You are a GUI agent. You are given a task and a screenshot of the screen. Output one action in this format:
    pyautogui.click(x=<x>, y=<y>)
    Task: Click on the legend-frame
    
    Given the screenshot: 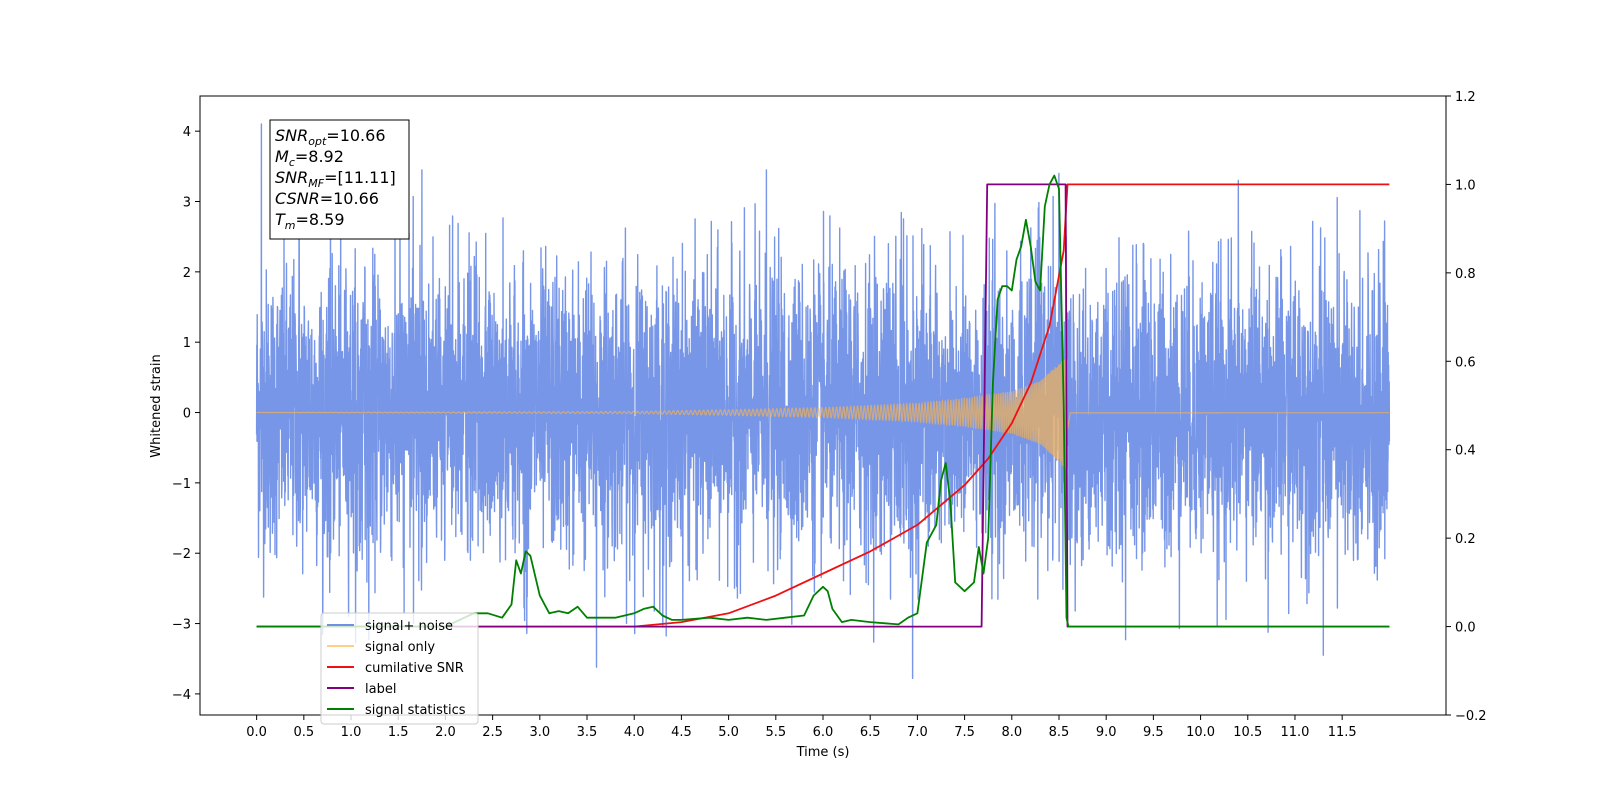 What is the action you would take?
    pyautogui.click(x=399, y=668)
    